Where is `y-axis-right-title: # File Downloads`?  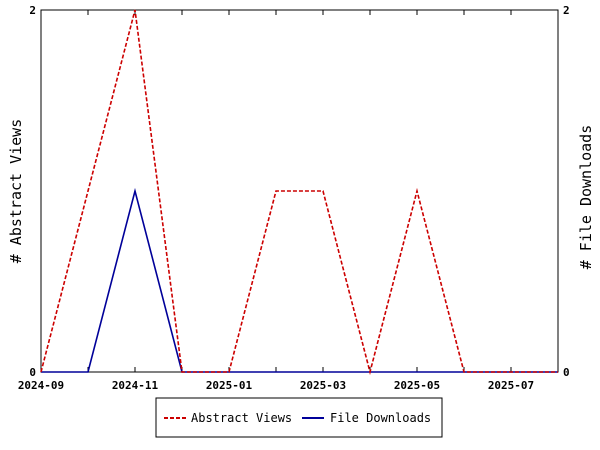 y-axis-right-title: # File Downloads is located at coordinates (586, 197).